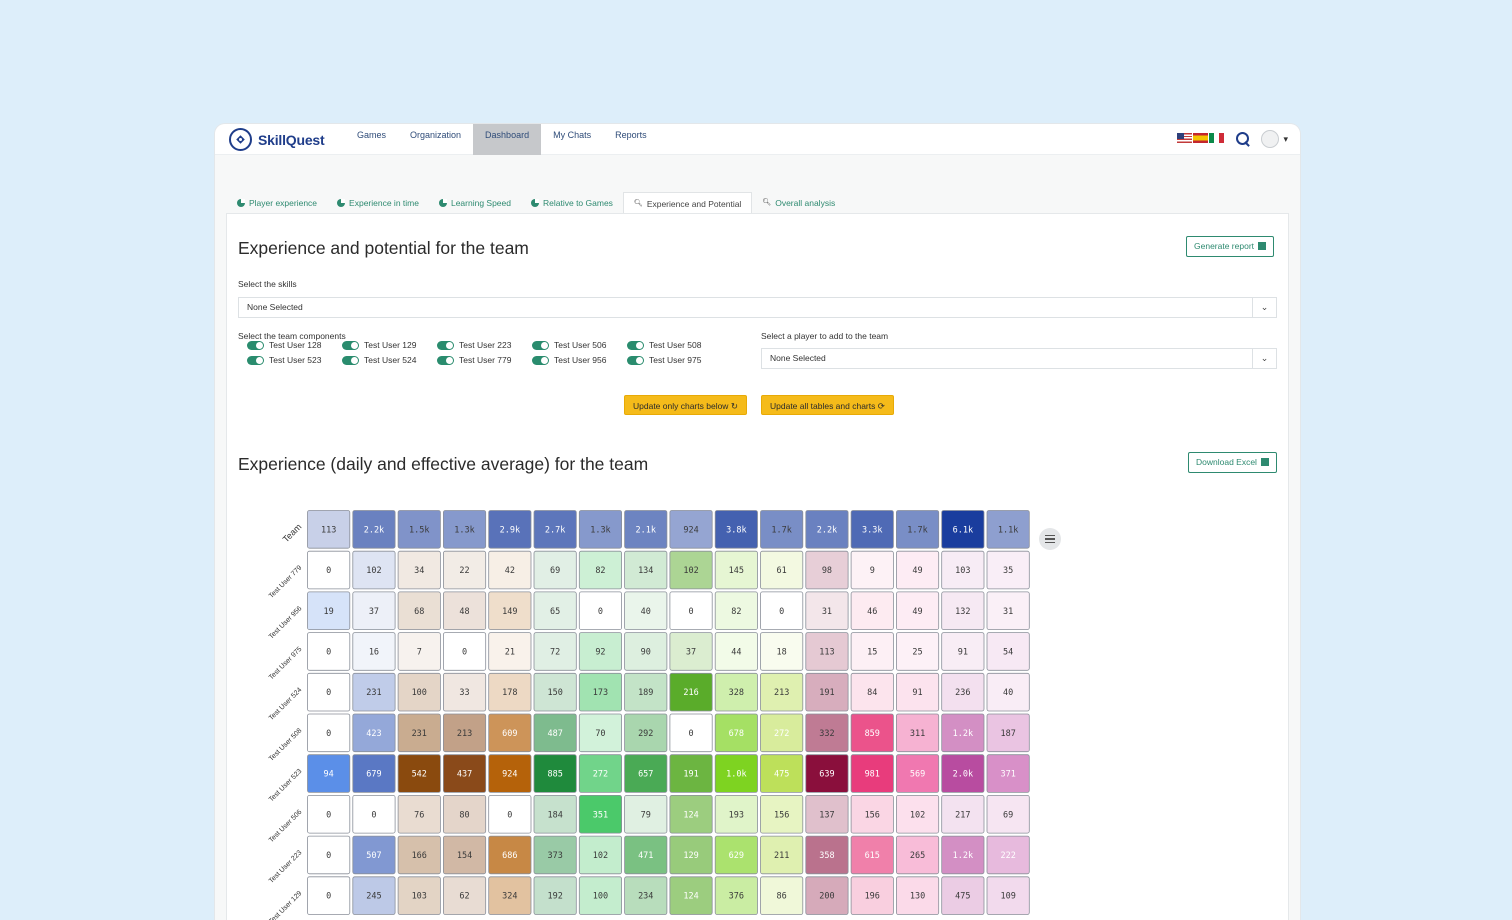  What do you see at coordinates (798, 203) in the screenshot?
I see `tab-overall-analysis: 🔍︎ Overall analysis` at bounding box center [798, 203].